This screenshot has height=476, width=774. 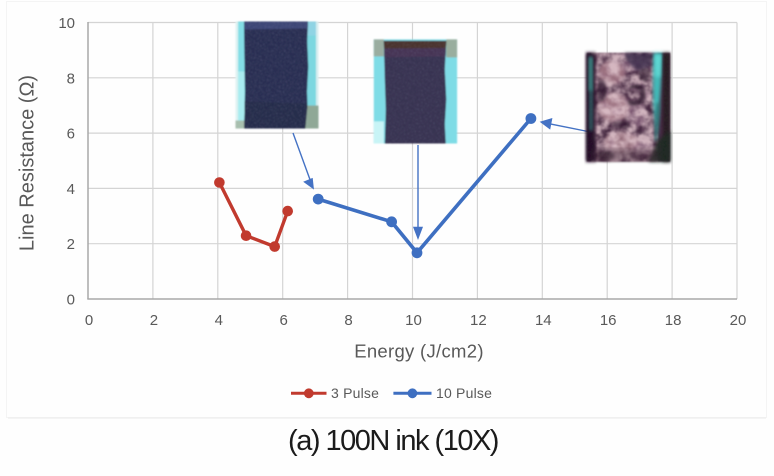 I want to click on svg-text: 14, so click(x=543, y=320).